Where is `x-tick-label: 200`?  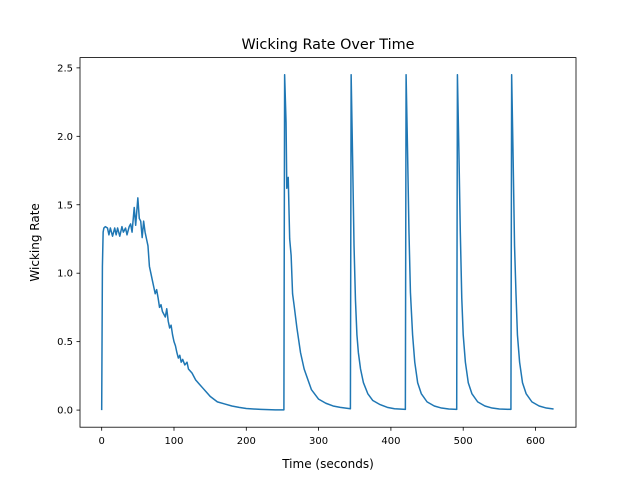
x-tick-label: 200 is located at coordinates (246, 441).